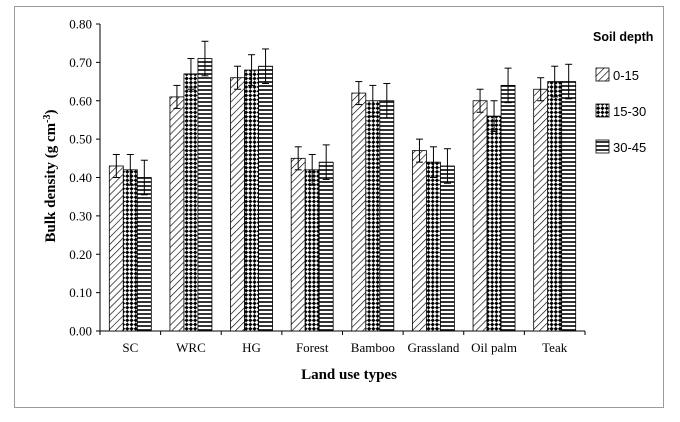 This screenshot has height=422, width=680. Describe the element at coordinates (629, 147) in the screenshot. I see `legend-label: 30-45` at that location.